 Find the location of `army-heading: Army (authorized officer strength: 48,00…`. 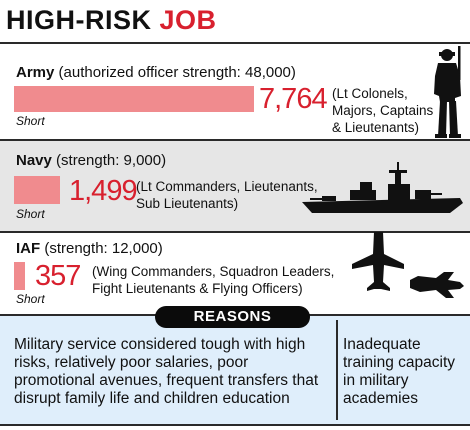

army-heading: Army (authorized officer strength: 48,00… is located at coordinates (156, 72).